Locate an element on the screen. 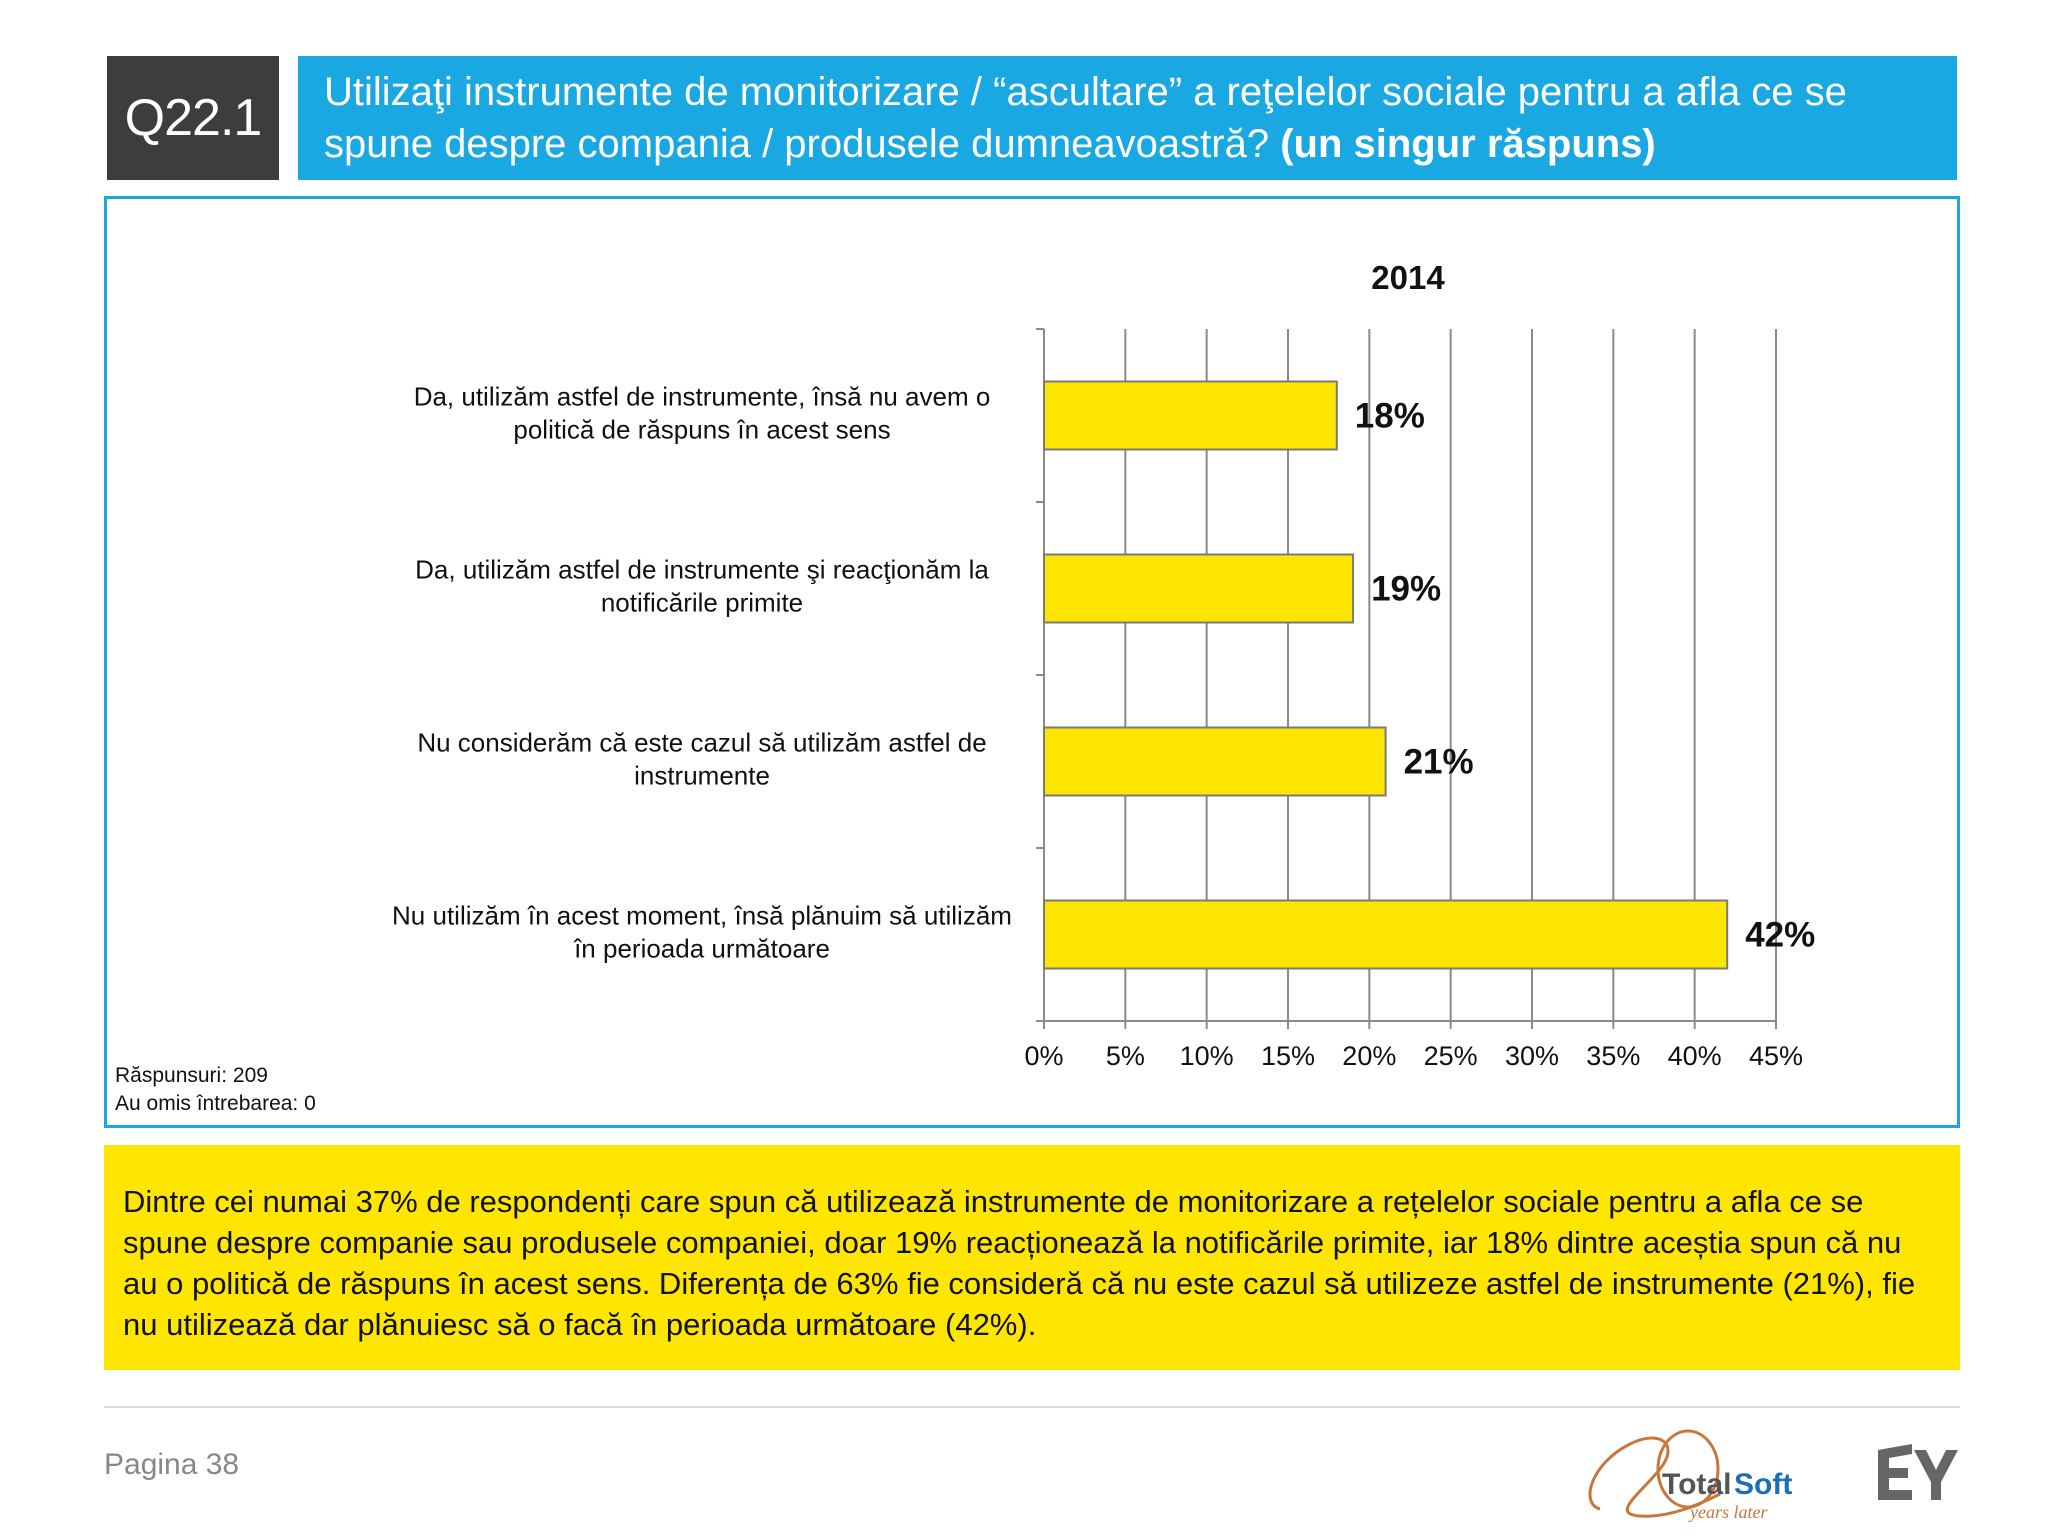  data-label: 42% is located at coordinates (1780, 935).